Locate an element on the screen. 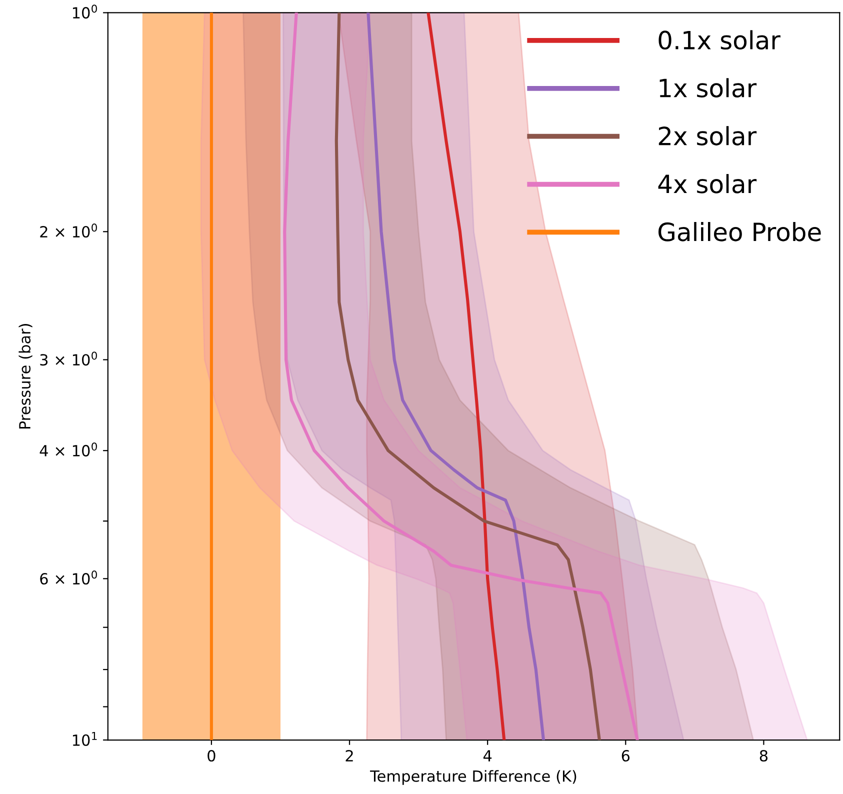  legend-label: 0.1x solar is located at coordinates (719, 40).